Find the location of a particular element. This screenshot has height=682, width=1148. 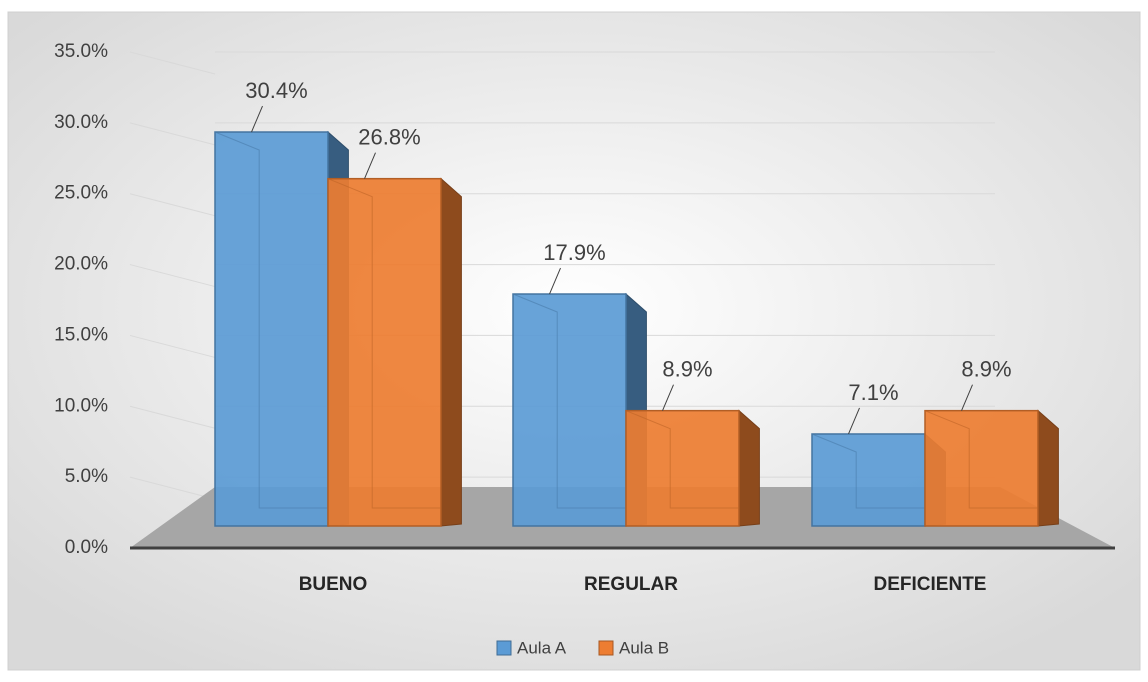

y-tick-label: 5.0% is located at coordinates (86, 476).